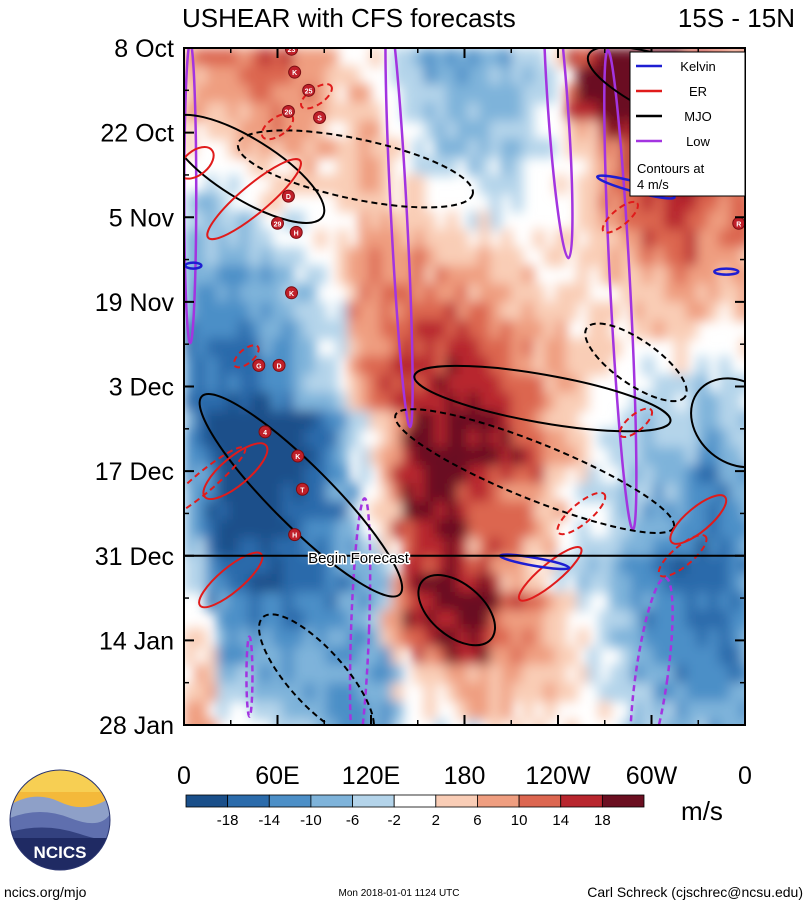  What do you see at coordinates (298, 456) in the screenshot?
I see `storm-marker: K` at bounding box center [298, 456].